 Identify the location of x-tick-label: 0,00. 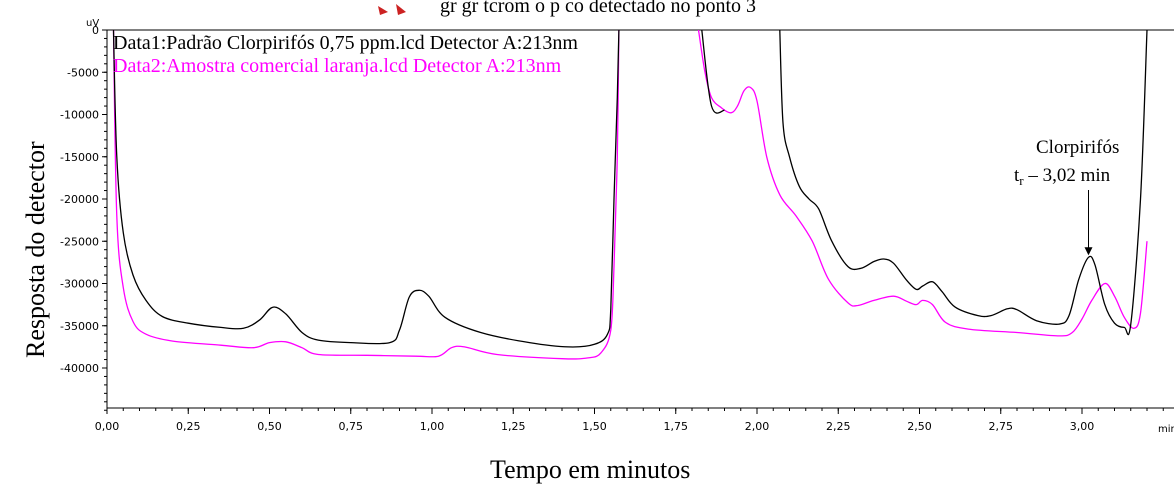
(107, 426).